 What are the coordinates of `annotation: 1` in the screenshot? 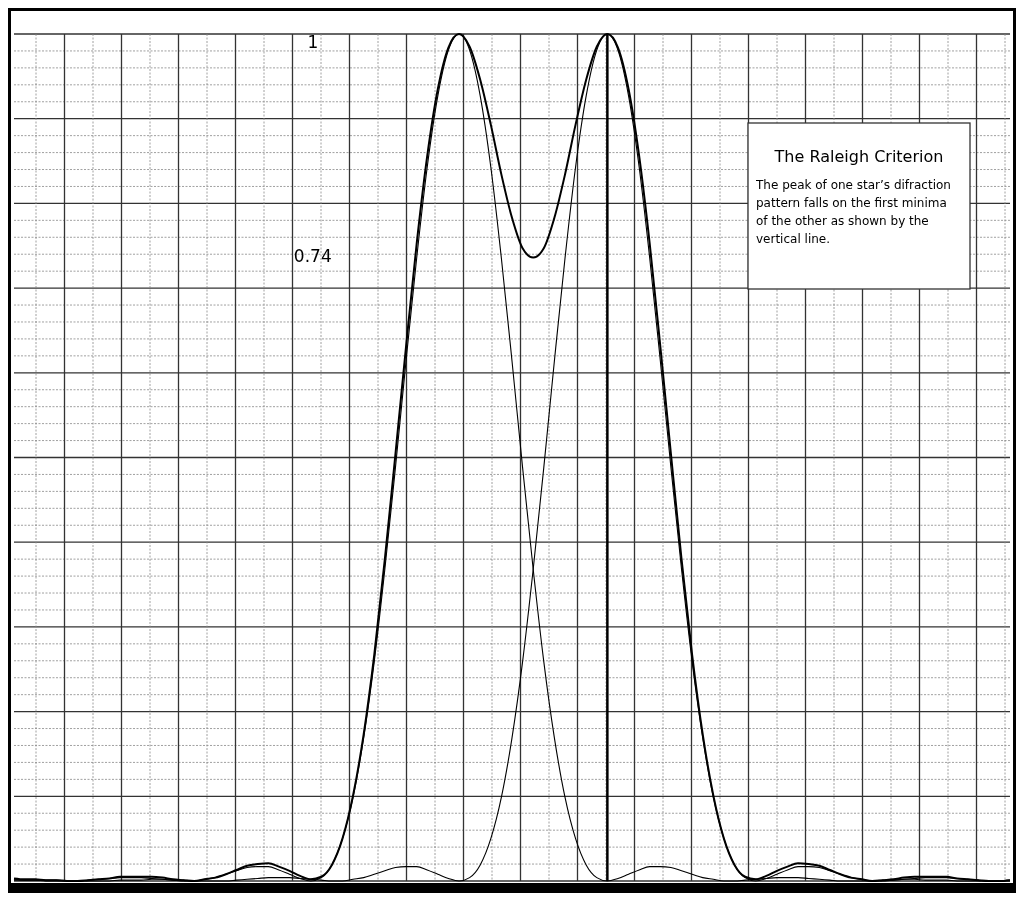 It's located at (313, 42).